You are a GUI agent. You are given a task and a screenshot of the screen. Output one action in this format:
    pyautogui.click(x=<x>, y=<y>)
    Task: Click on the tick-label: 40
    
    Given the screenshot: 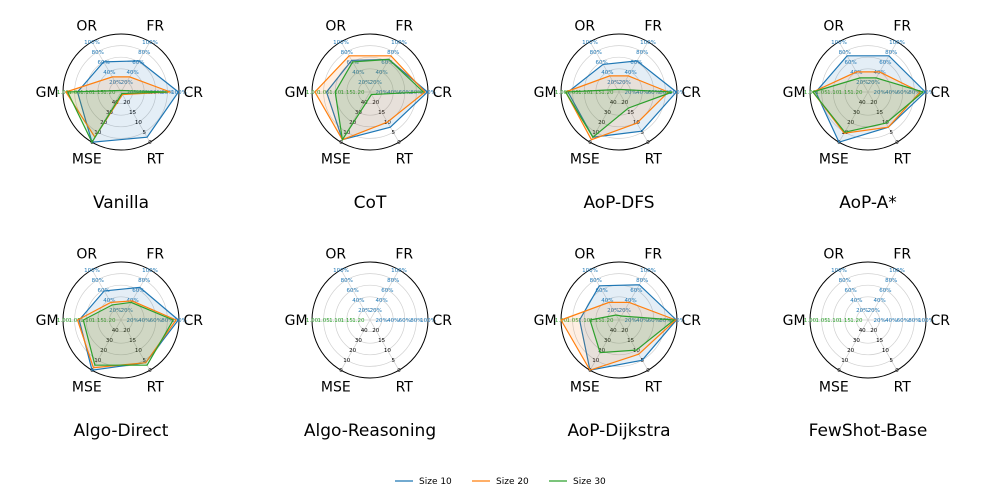 What is the action you would take?
    pyautogui.click(x=115, y=331)
    